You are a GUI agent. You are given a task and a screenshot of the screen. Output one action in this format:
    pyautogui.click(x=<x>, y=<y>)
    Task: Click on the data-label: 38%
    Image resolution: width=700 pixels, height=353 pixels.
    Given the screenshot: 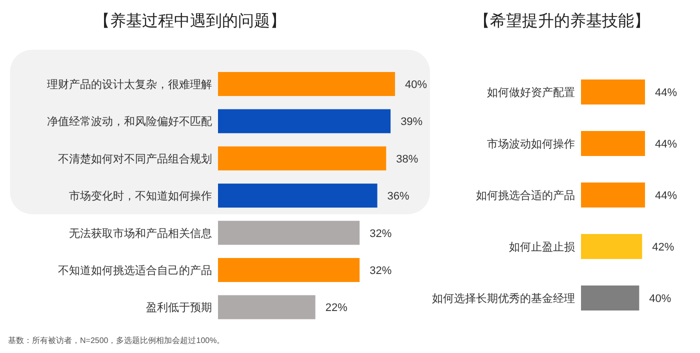 What is the action you would take?
    pyautogui.click(x=407, y=159)
    